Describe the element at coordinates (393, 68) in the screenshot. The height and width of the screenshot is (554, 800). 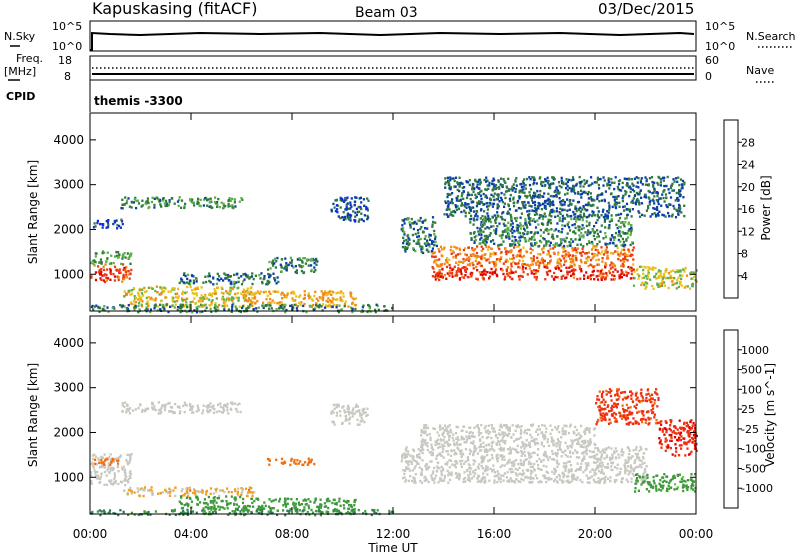
I see `freq-panel-frame` at that location.